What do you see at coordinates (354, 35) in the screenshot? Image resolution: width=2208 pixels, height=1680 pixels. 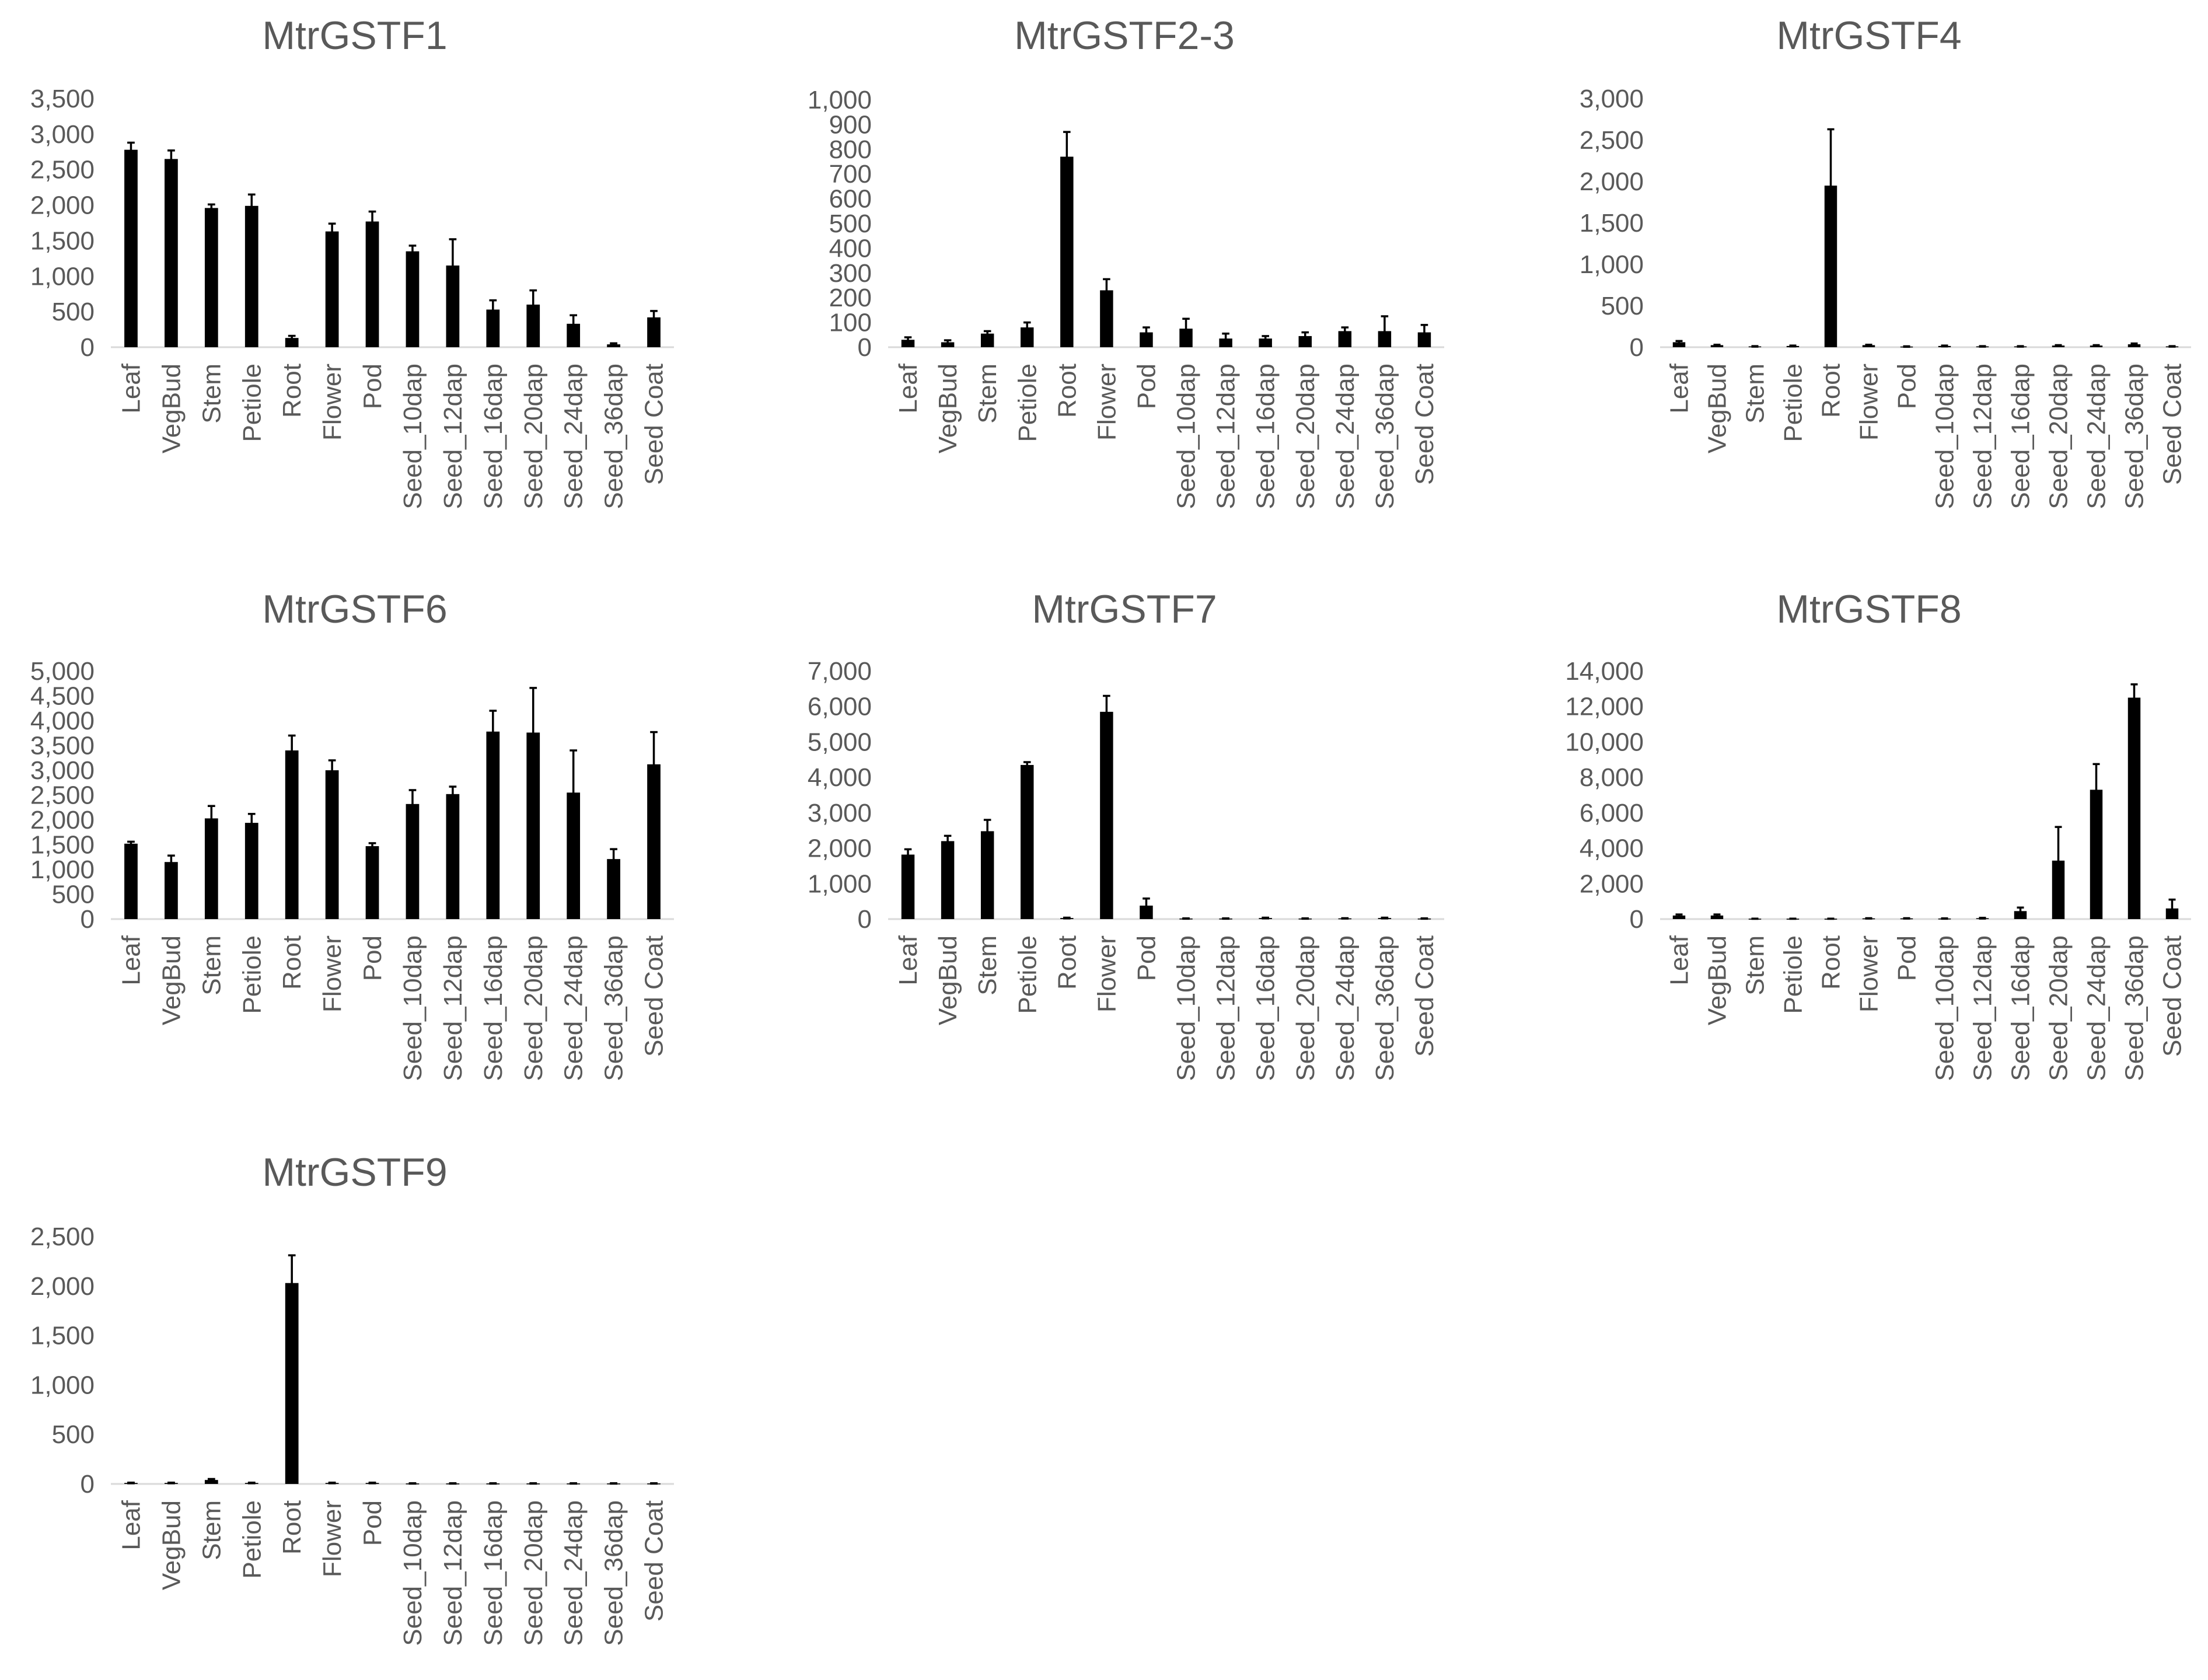 I see `chart-title: MtrGSTF1` at bounding box center [354, 35].